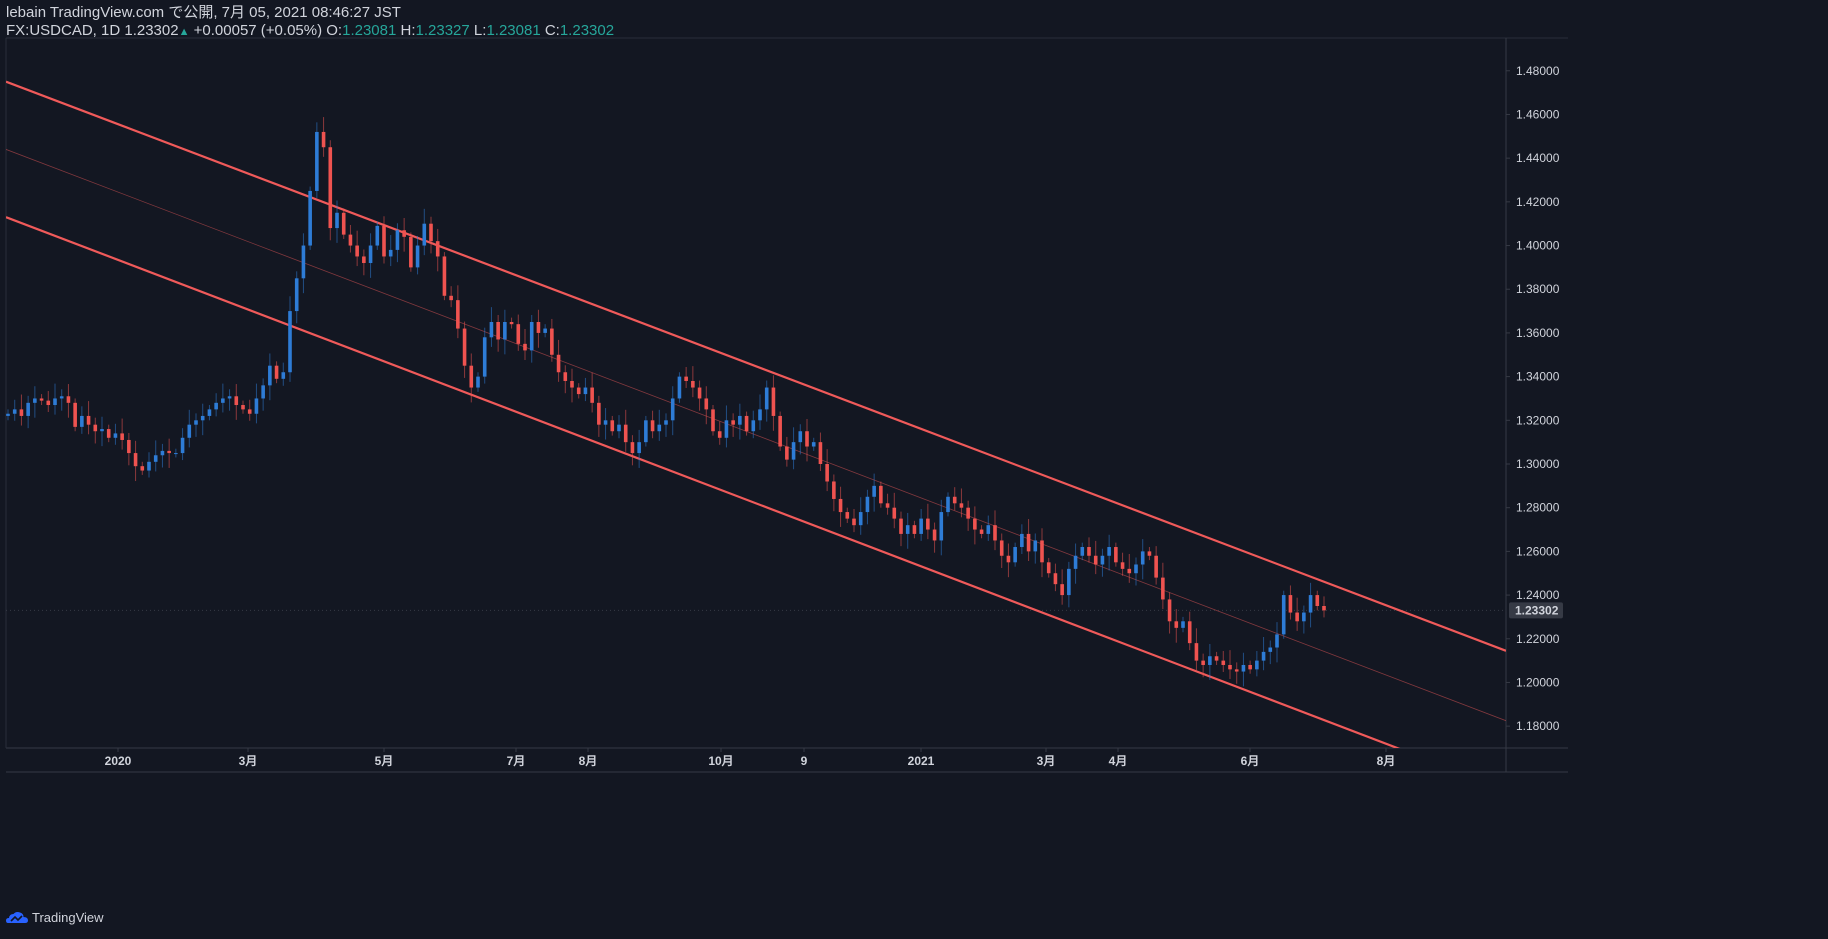 This screenshot has width=1828, height=939. Describe the element at coordinates (442, 30) in the screenshot. I see `high-value: 1.23327` at that location.